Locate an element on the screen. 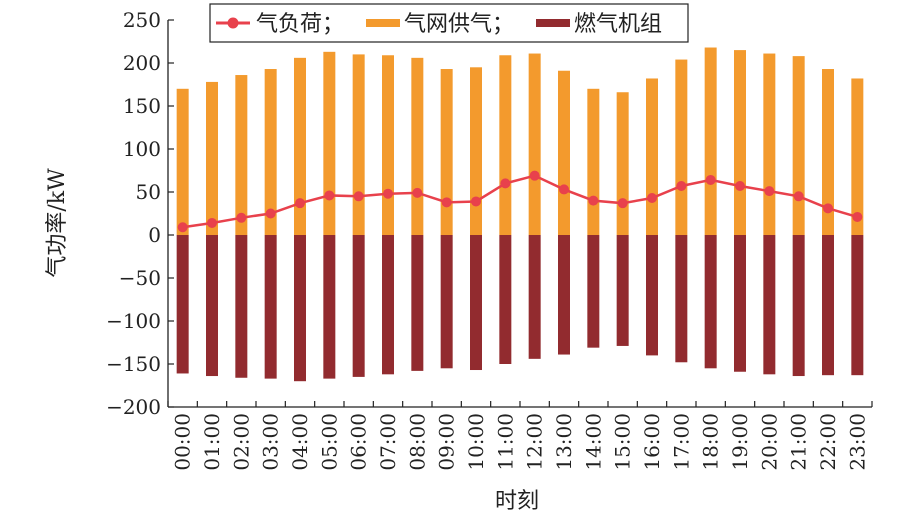  x-tick-label: 22:00 is located at coordinates (828, 442).